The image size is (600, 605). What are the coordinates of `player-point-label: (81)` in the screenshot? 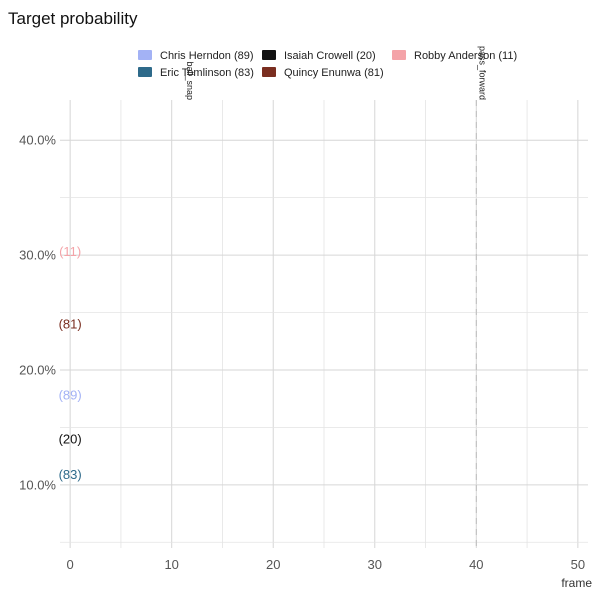 It's located at (70, 324).